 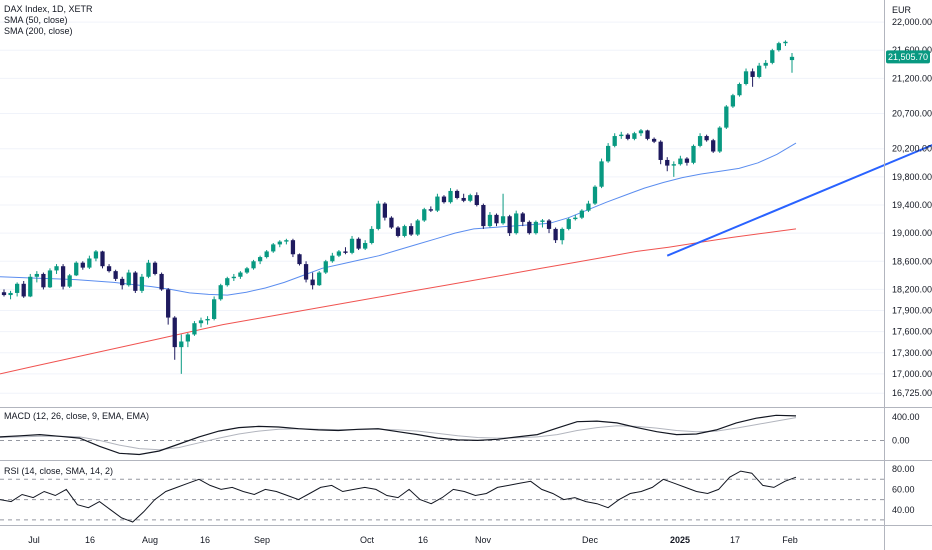 What do you see at coordinates (912, 261) in the screenshot?
I see `price-tick-label: 18,600.00` at bounding box center [912, 261].